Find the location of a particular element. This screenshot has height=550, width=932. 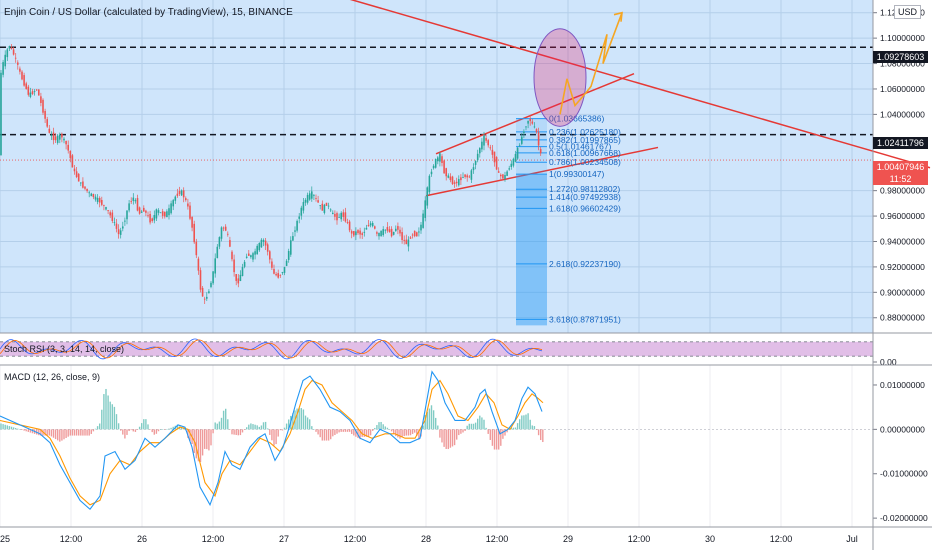

macd-label: MACD (12, 26, close, 9) is located at coordinates (52, 377).